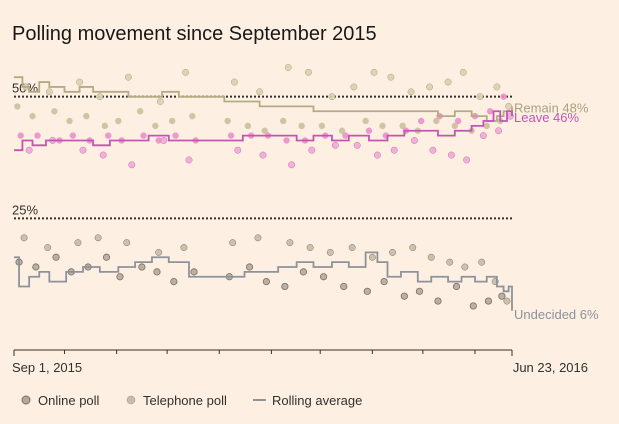 Image resolution: width=619 pixels, height=424 pixels. Describe the element at coordinates (546, 117) in the screenshot. I see `leave-end-label: Leave 46%` at that location.